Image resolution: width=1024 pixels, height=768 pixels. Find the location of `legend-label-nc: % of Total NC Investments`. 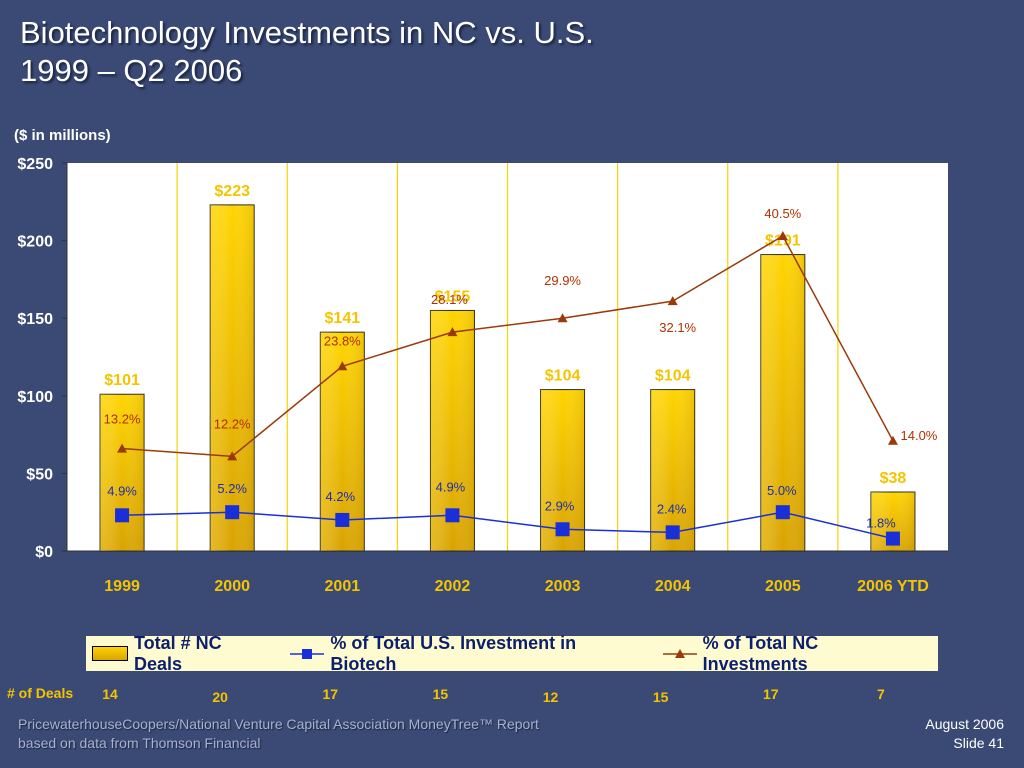

legend-label-nc: % of Total NC Investments is located at coordinates (760, 653).